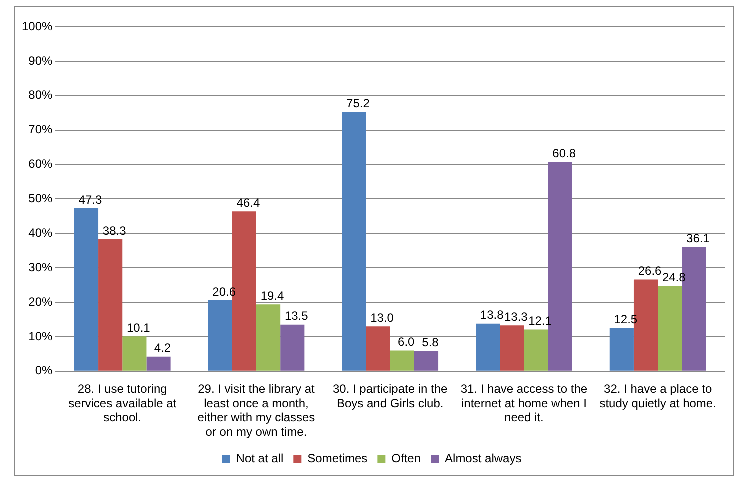 The width and height of the screenshot is (741, 483). What do you see at coordinates (41, 129) in the screenshot?
I see `y-tick-label: 70%` at bounding box center [41, 129].